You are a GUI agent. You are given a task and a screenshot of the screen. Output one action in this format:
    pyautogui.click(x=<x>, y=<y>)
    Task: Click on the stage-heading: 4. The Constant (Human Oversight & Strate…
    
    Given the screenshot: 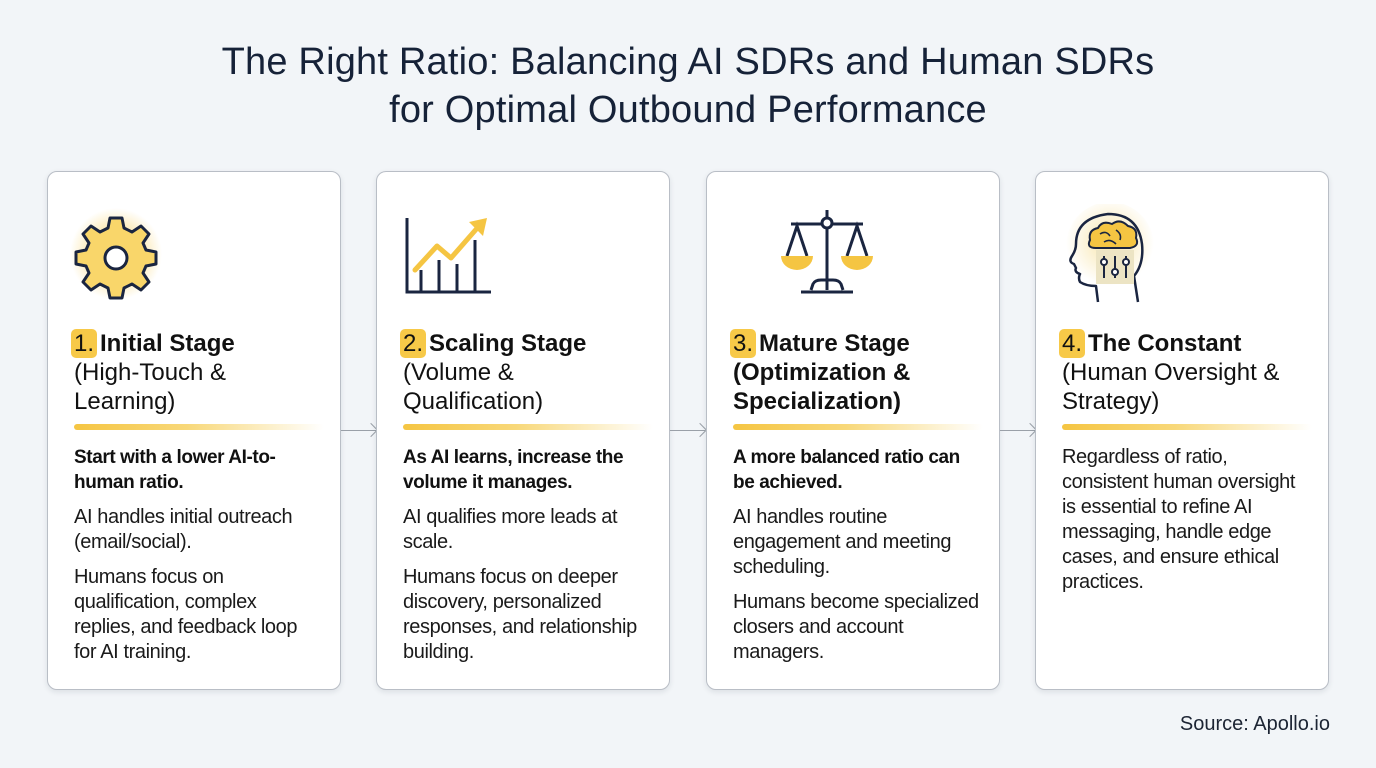 What is the action you would take?
    pyautogui.click(x=1186, y=372)
    